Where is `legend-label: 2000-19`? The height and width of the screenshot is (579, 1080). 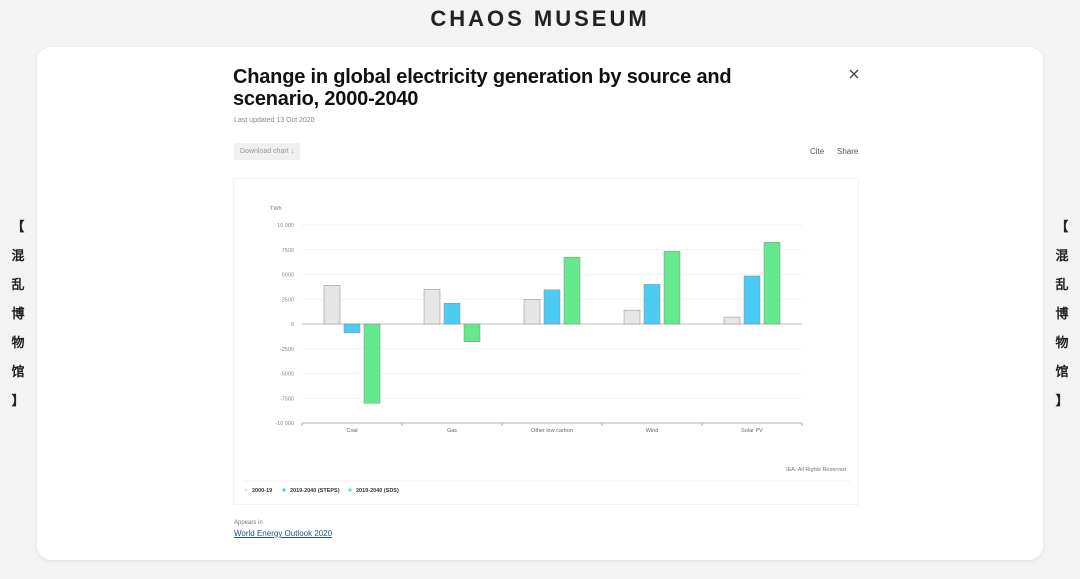
legend-label: 2000-19 is located at coordinates (262, 491).